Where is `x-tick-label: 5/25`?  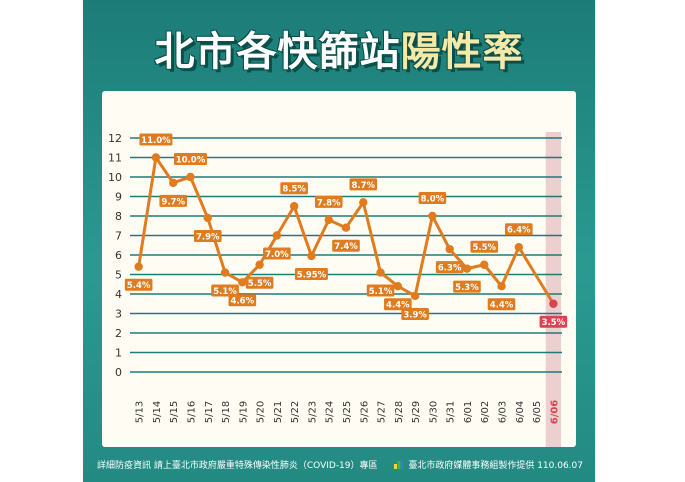 x-tick-label: 5/25 is located at coordinates (347, 412).